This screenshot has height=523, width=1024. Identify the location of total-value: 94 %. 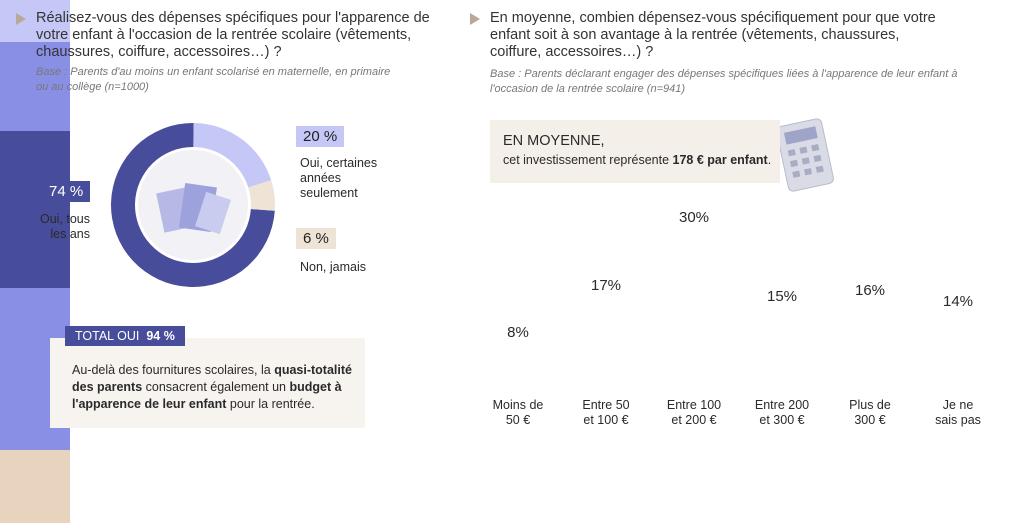
(160, 336).